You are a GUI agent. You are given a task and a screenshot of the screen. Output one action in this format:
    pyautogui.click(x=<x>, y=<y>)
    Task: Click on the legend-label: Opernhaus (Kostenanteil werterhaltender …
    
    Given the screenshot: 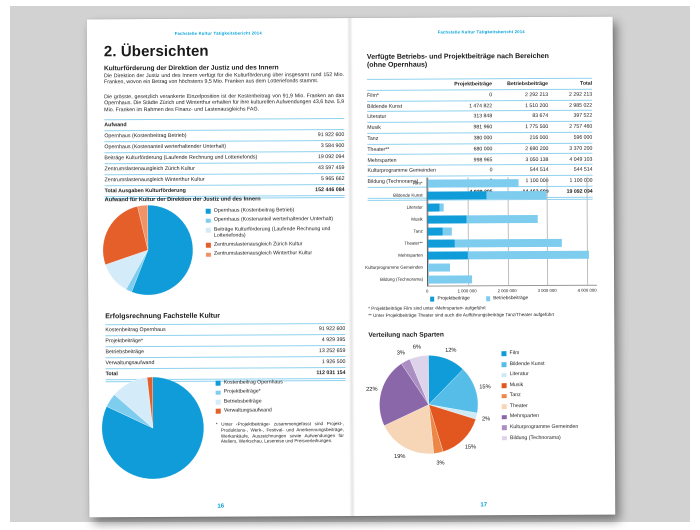 What is the action you would take?
    pyautogui.click(x=273, y=220)
    